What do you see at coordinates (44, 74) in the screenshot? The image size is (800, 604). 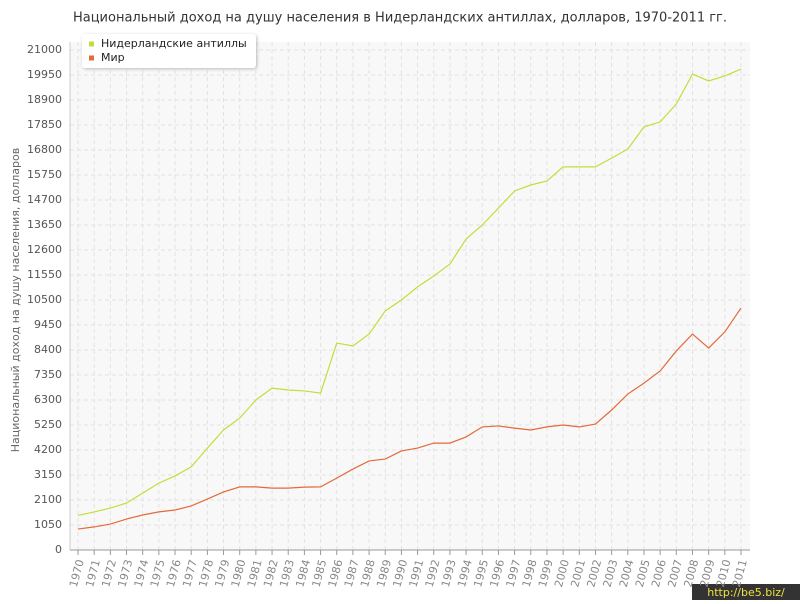 I see `y-tick-label: 19950` at bounding box center [44, 74].